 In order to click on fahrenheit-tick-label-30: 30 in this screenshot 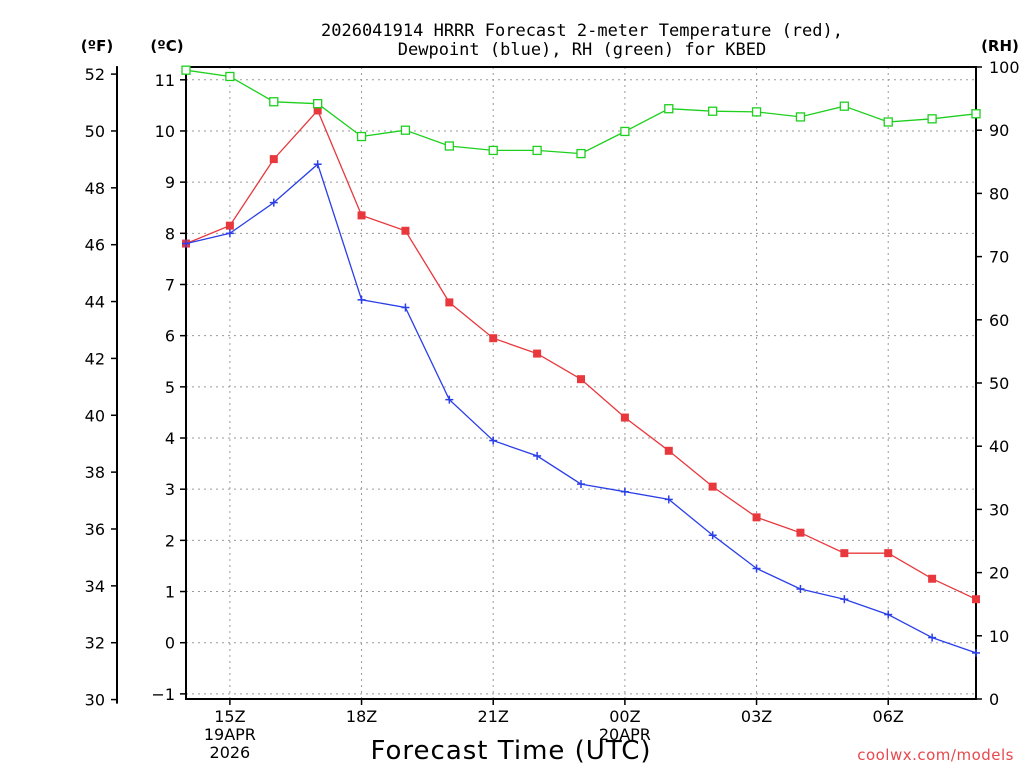, I will do `click(95, 700)`.